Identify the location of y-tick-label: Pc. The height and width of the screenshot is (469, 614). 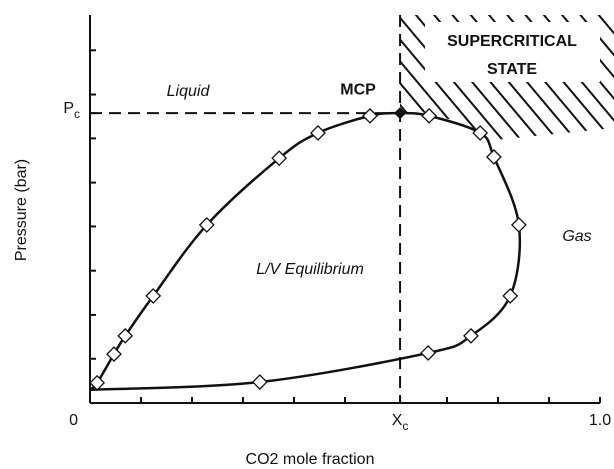
(71, 110).